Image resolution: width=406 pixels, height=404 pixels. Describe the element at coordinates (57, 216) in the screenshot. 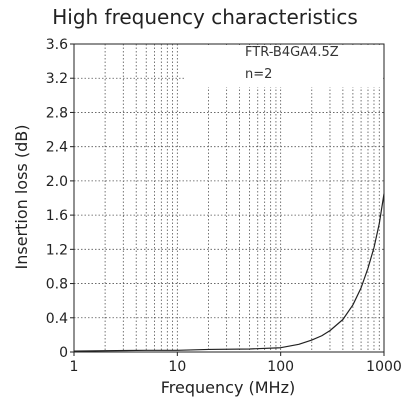

I see `y-tick-label: 1.6` at that location.